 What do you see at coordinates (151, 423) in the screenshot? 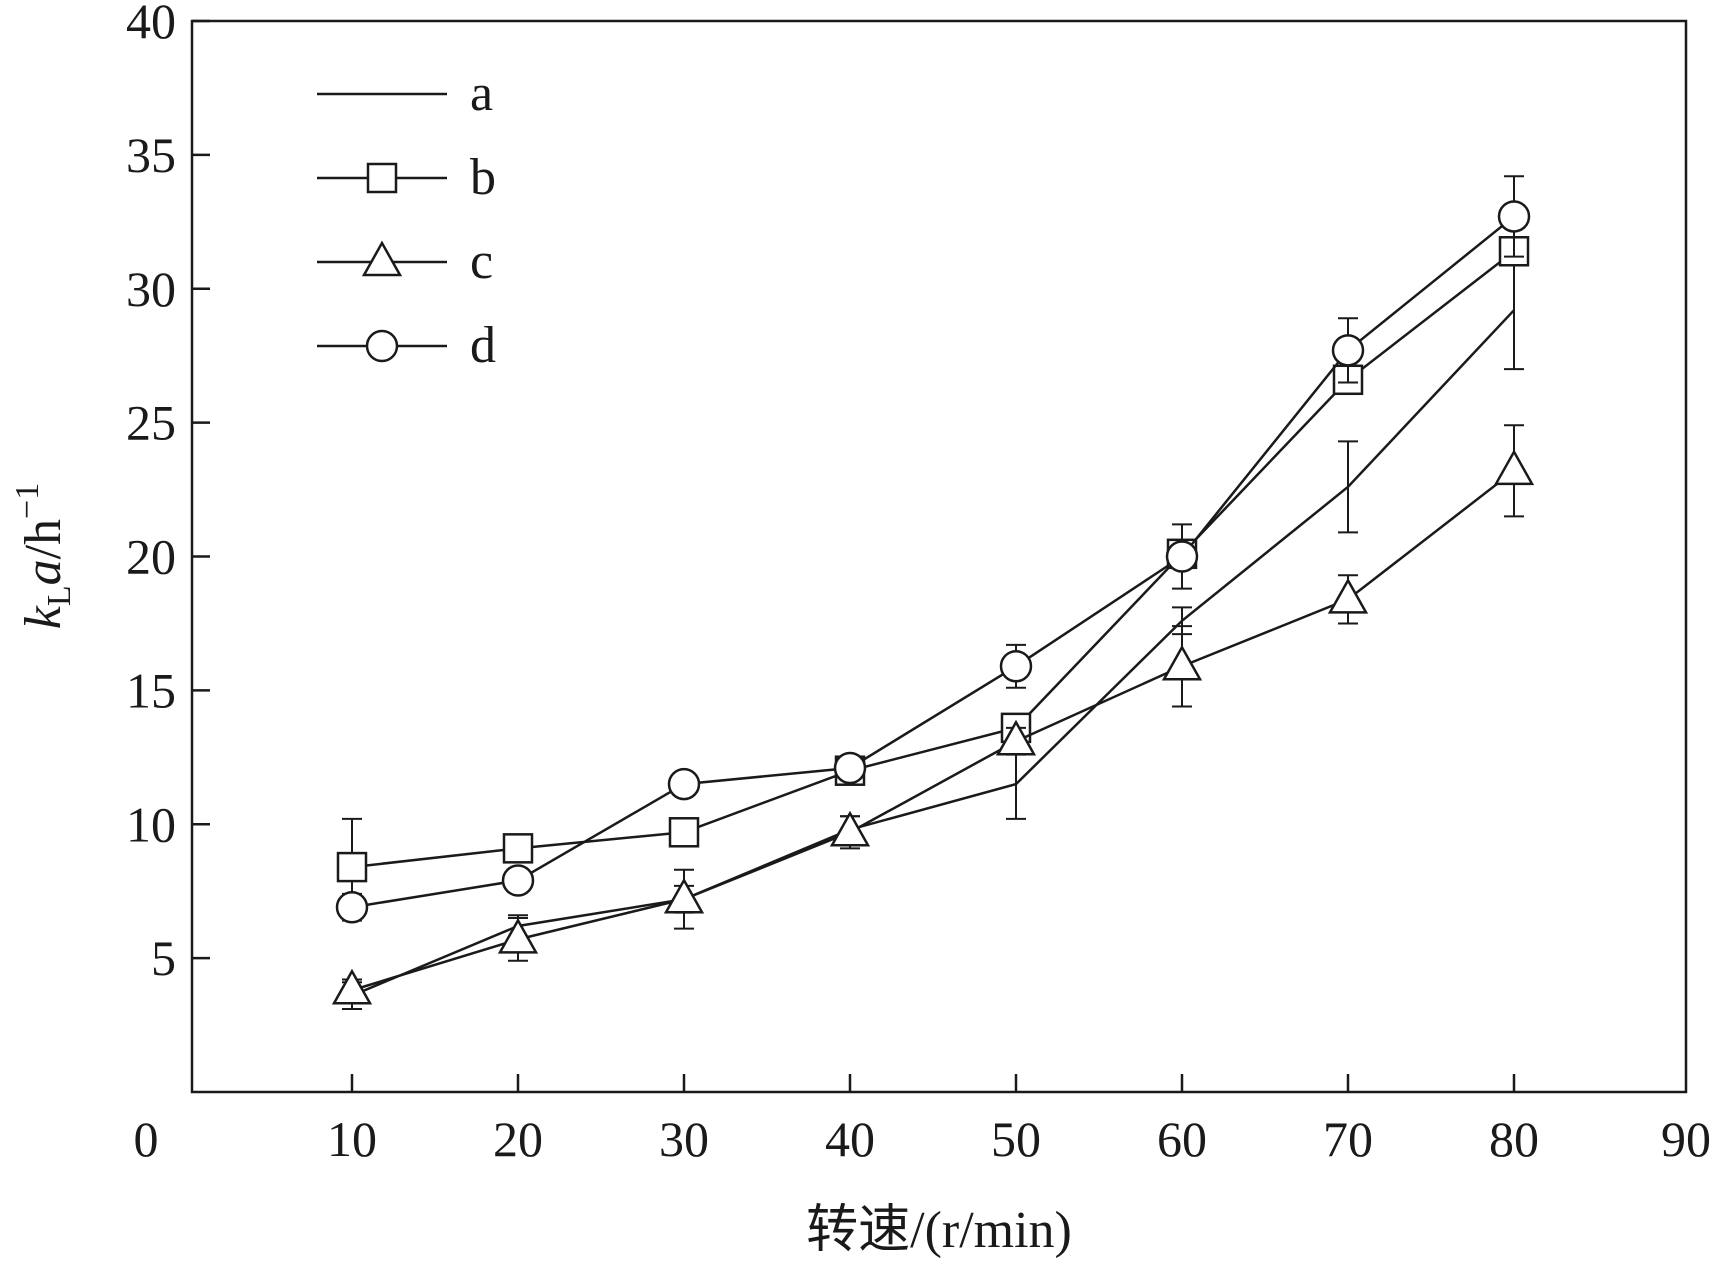
I see `y-tick-label: 25` at bounding box center [151, 423].